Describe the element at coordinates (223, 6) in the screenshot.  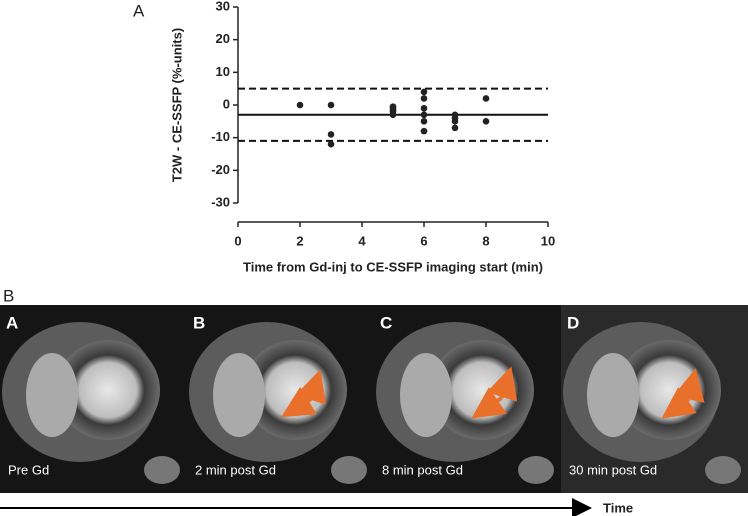
I see `y-tick-label: 30` at that location.